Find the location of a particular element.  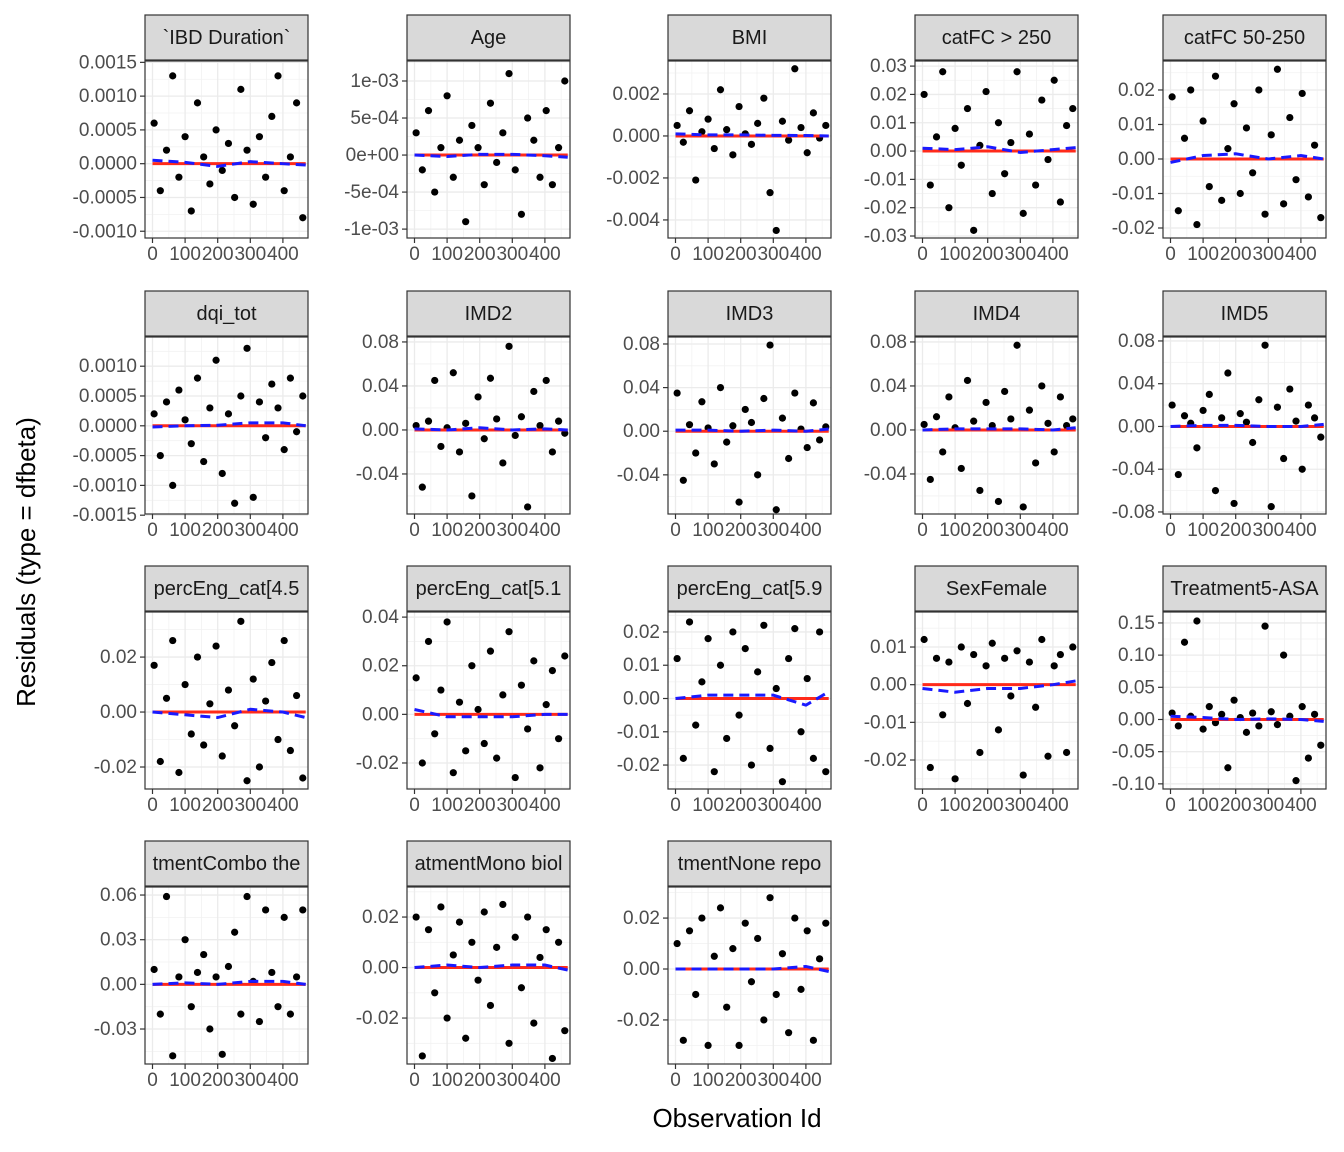

strip-title: dqi_tot is located at coordinates (226, 314).